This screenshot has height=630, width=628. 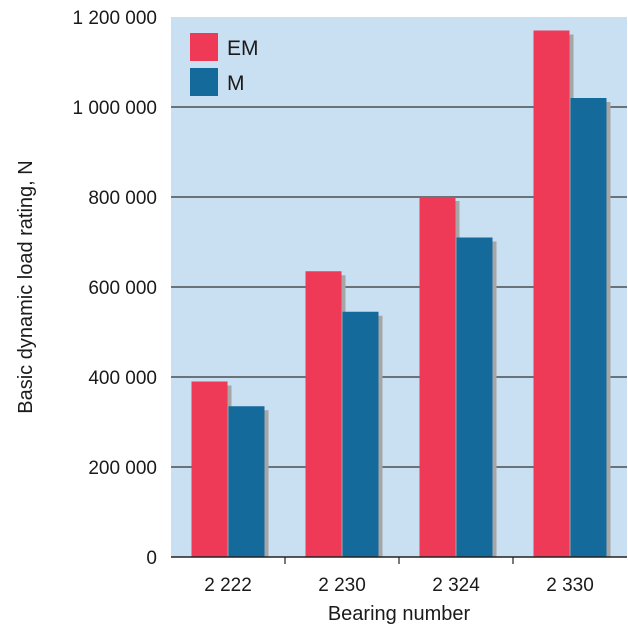 I want to click on x-tick-label: 2 330, so click(x=570, y=585).